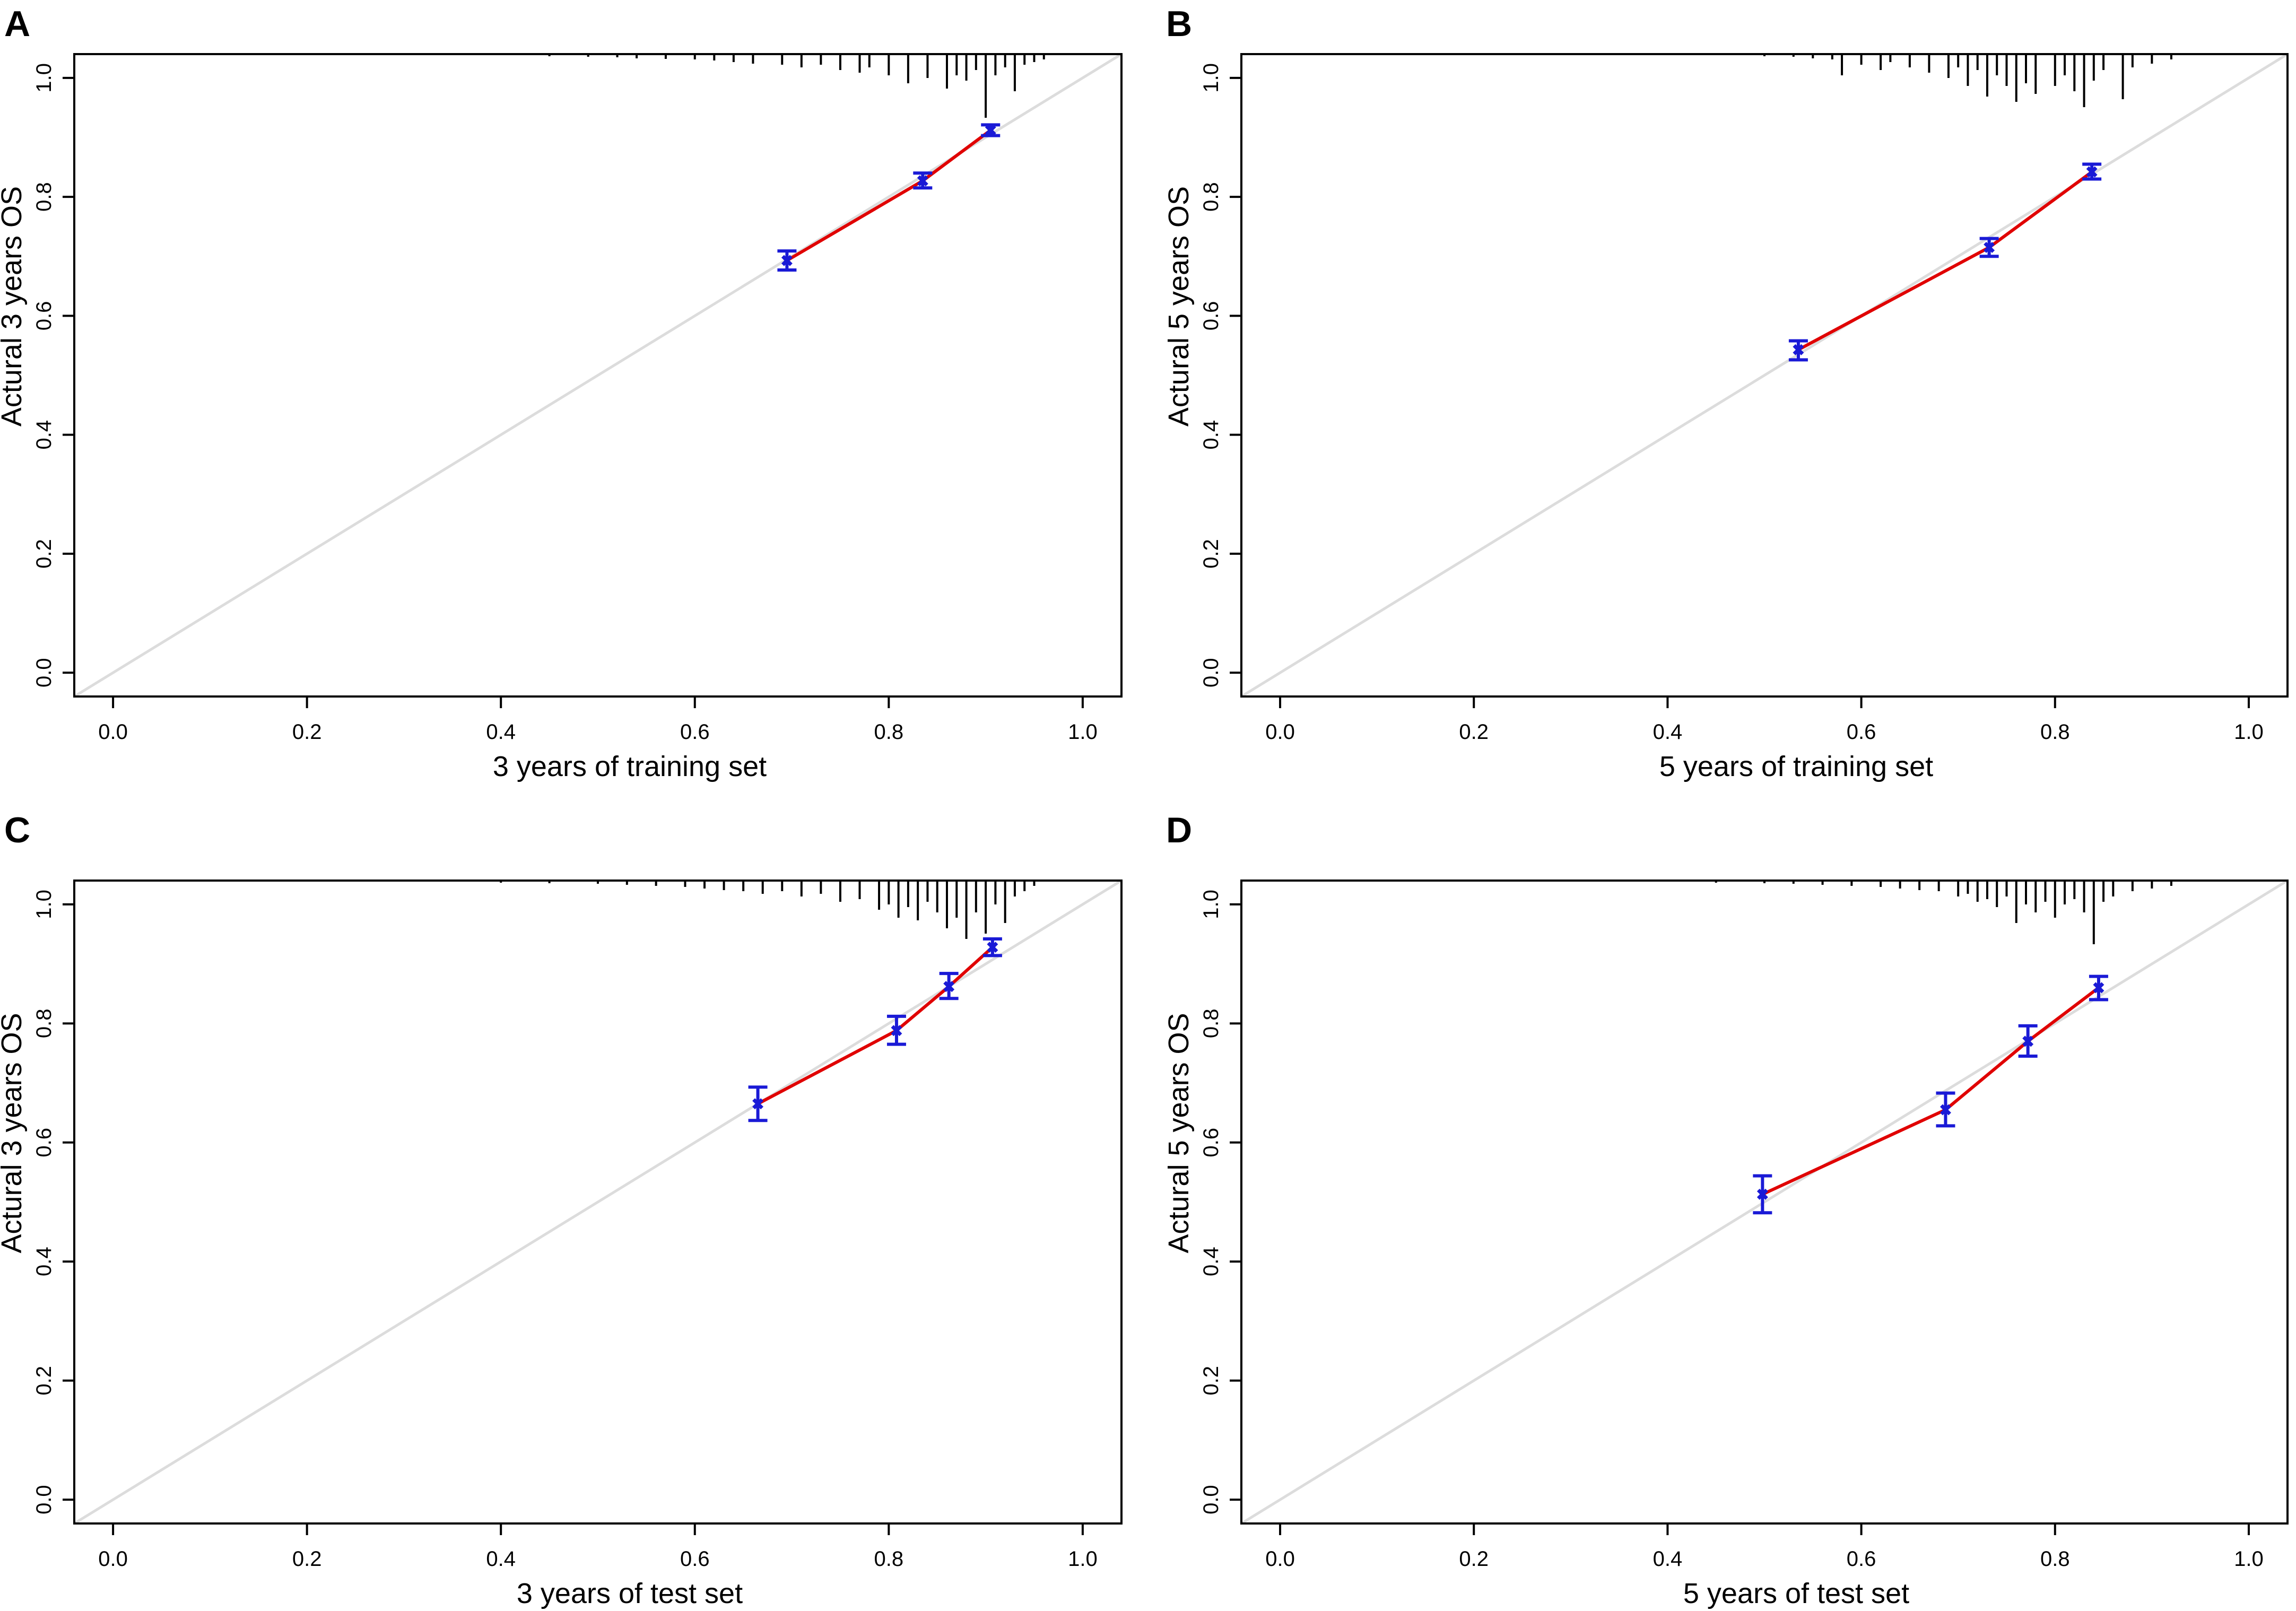  What do you see at coordinates (1796, 1594) in the screenshot?
I see `x-axis-title: 5 years of test set` at bounding box center [1796, 1594].